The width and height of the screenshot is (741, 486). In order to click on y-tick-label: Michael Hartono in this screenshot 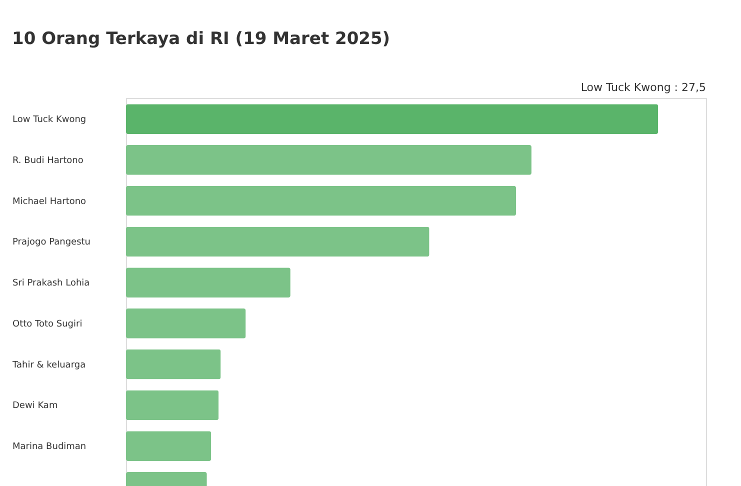, I will do `click(49, 201)`.